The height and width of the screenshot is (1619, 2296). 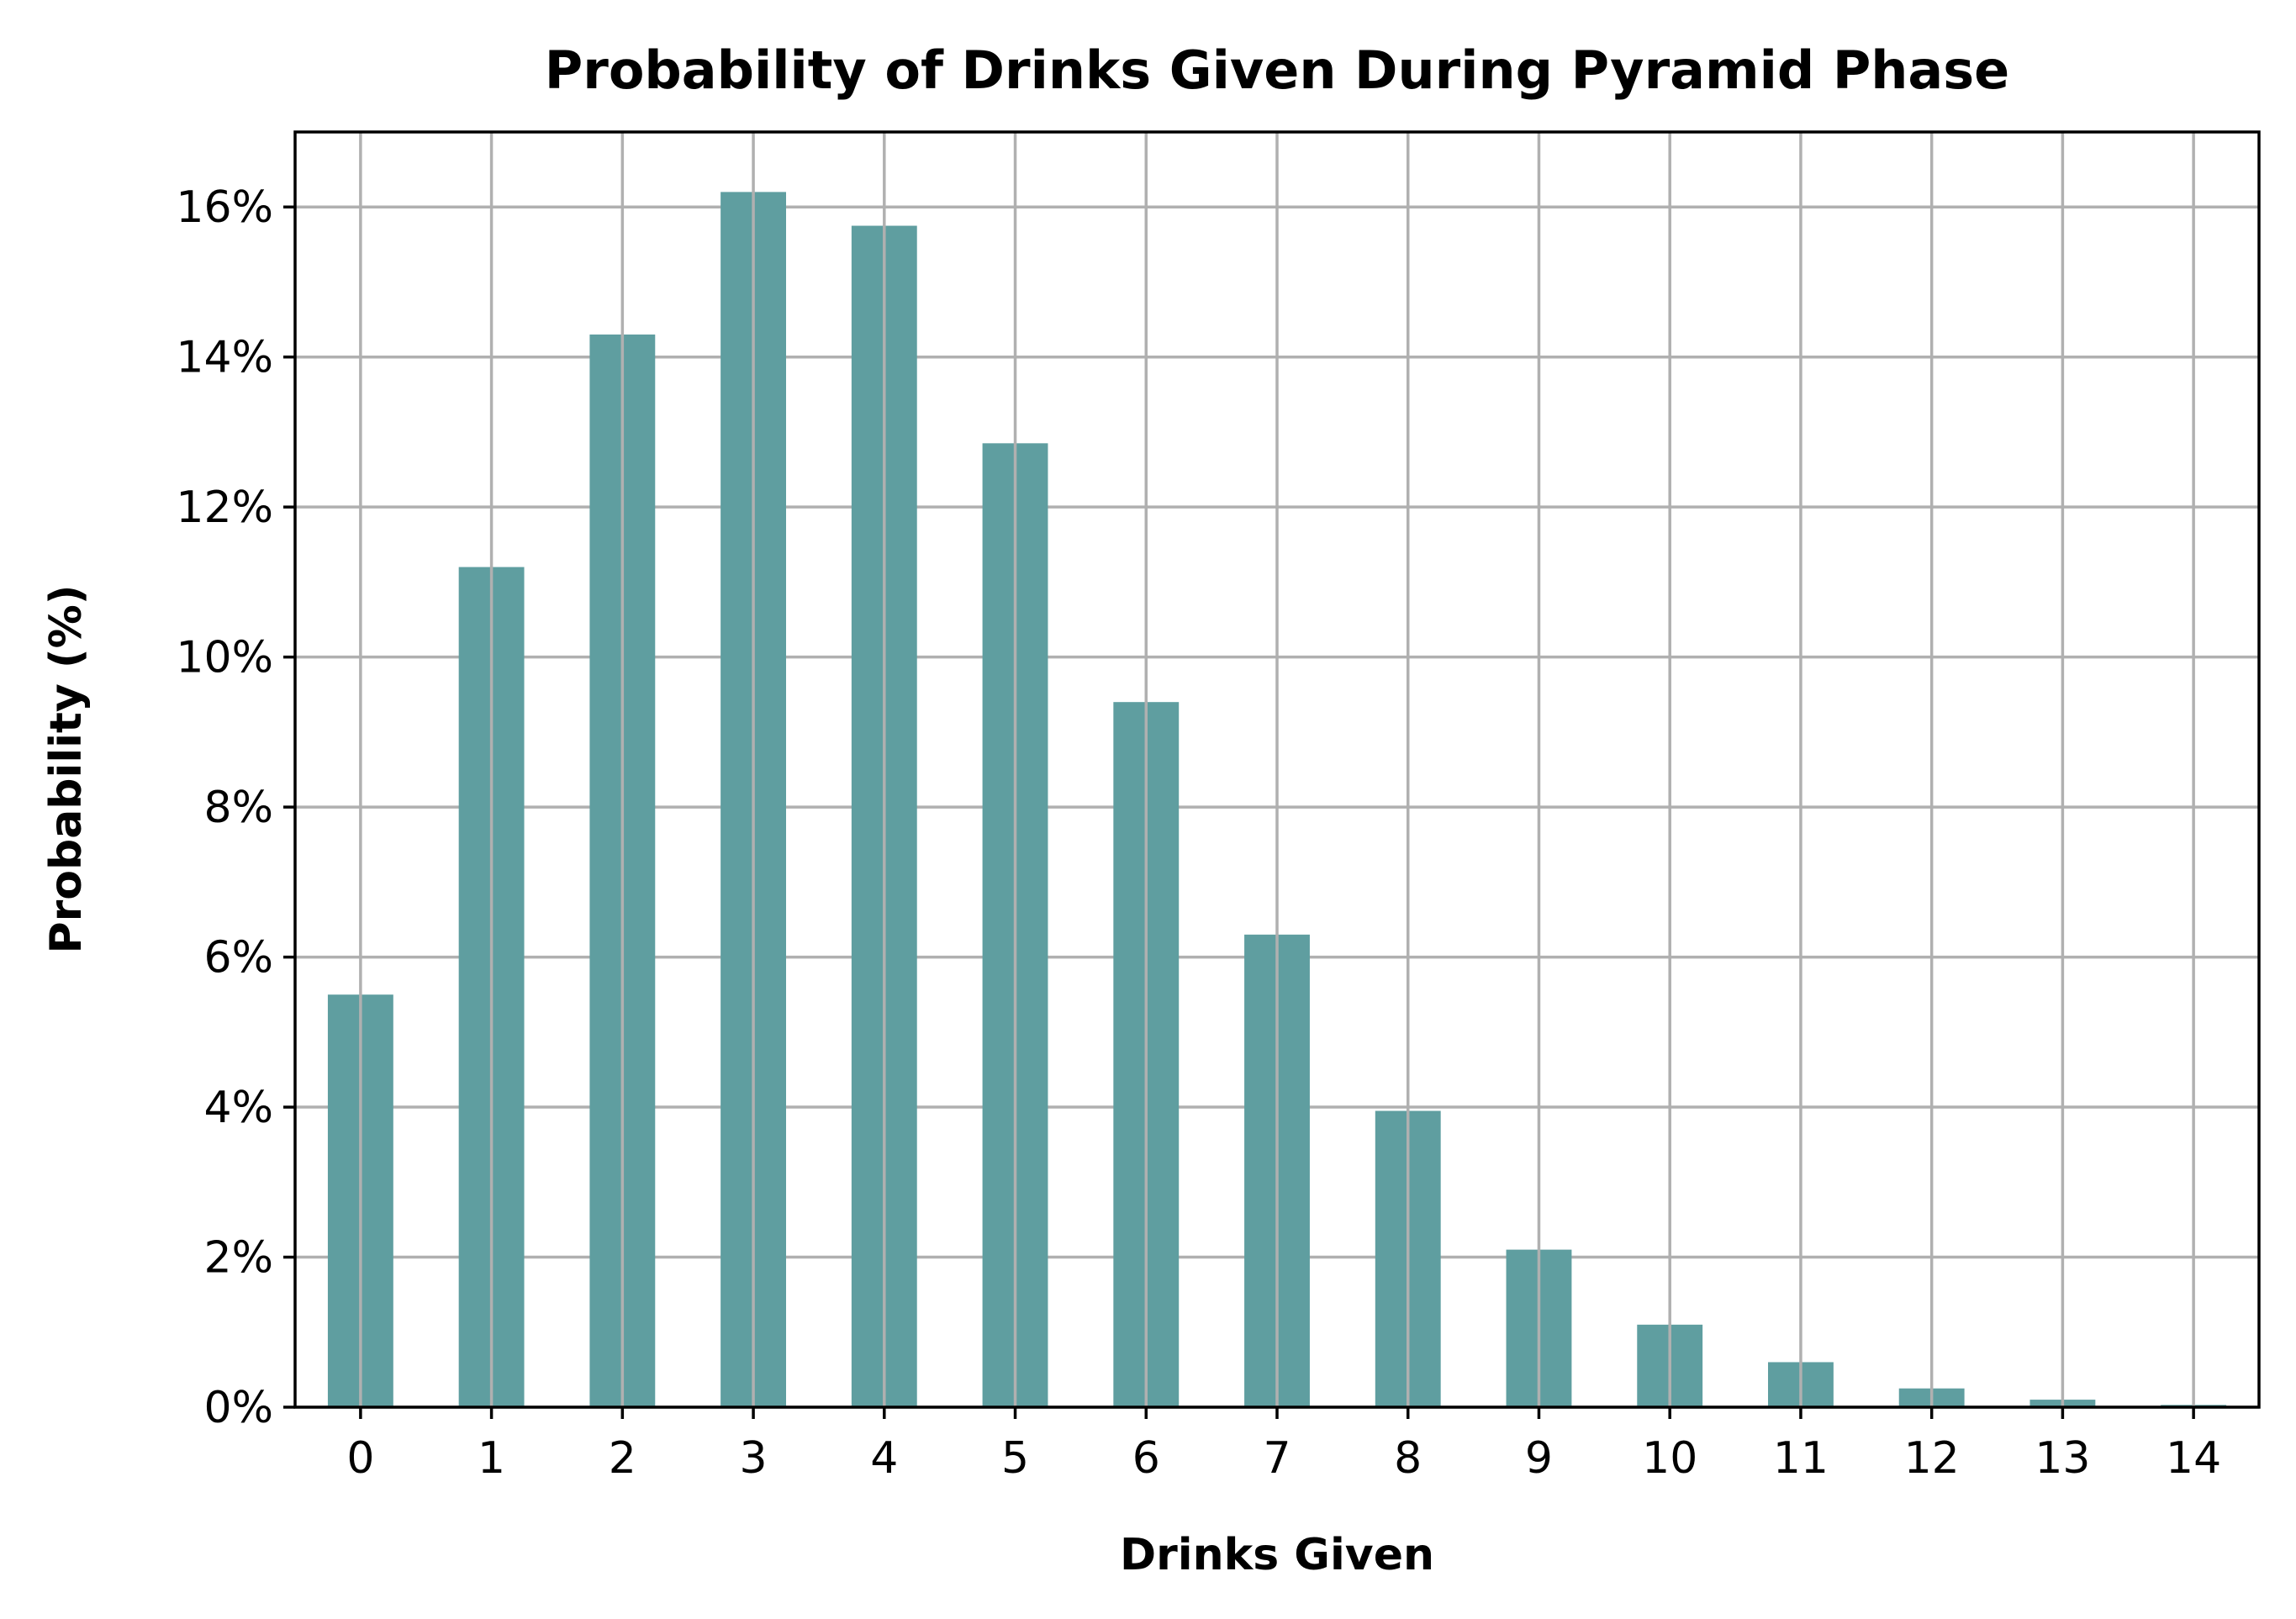 I want to click on x-tick-label: 7, so click(x=1277, y=1458).